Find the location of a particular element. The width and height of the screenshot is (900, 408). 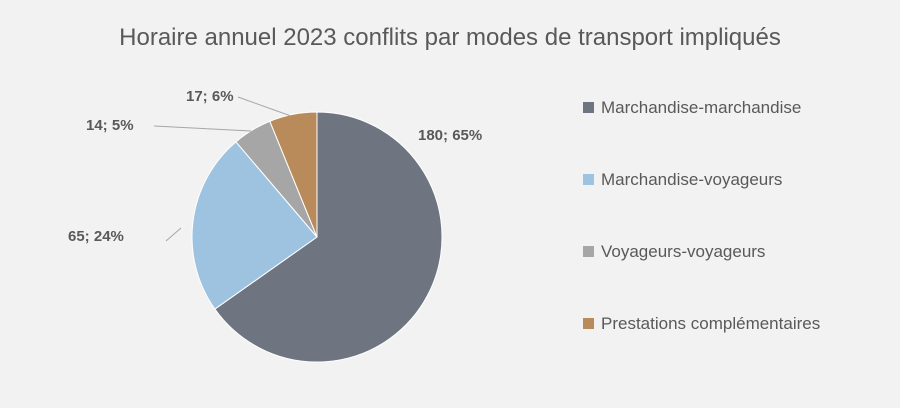

data-label: 17; 6% is located at coordinates (210, 96).